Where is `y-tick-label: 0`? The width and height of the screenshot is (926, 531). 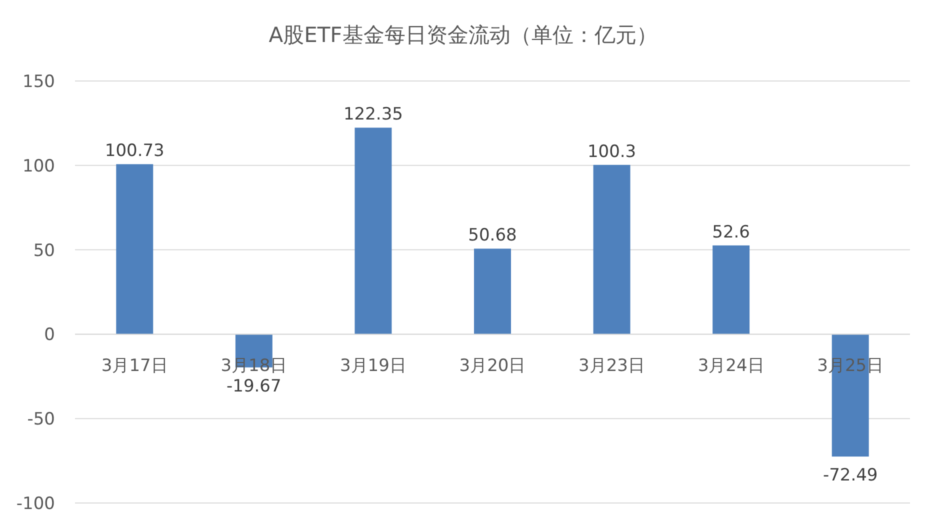
y-tick-label: 0 is located at coordinates (49, 335).